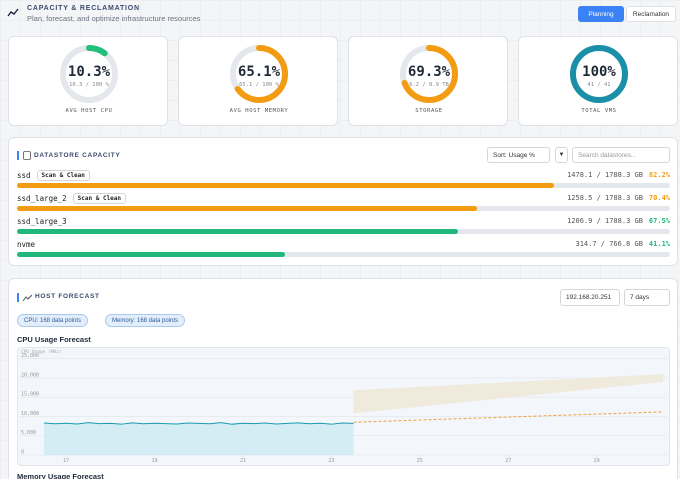  Describe the element at coordinates (22, 453) in the screenshot. I see `y-tick-label: 0` at that location.